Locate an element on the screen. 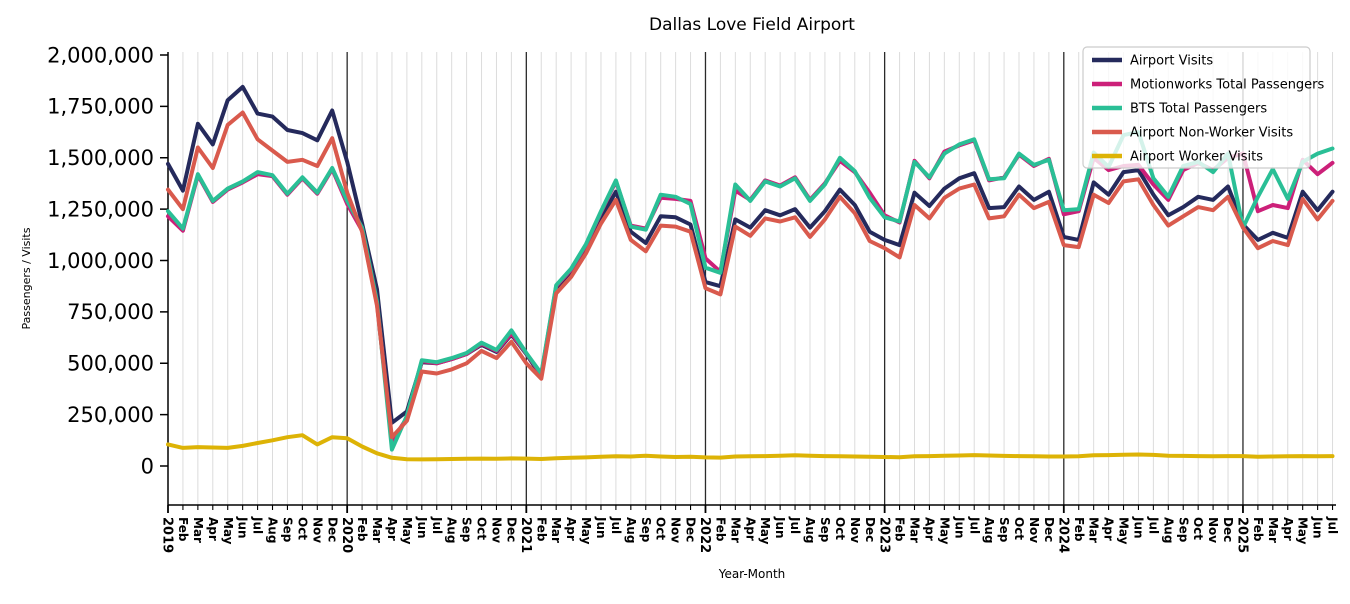  y-tick-label: 250,000 is located at coordinates (110, 415).